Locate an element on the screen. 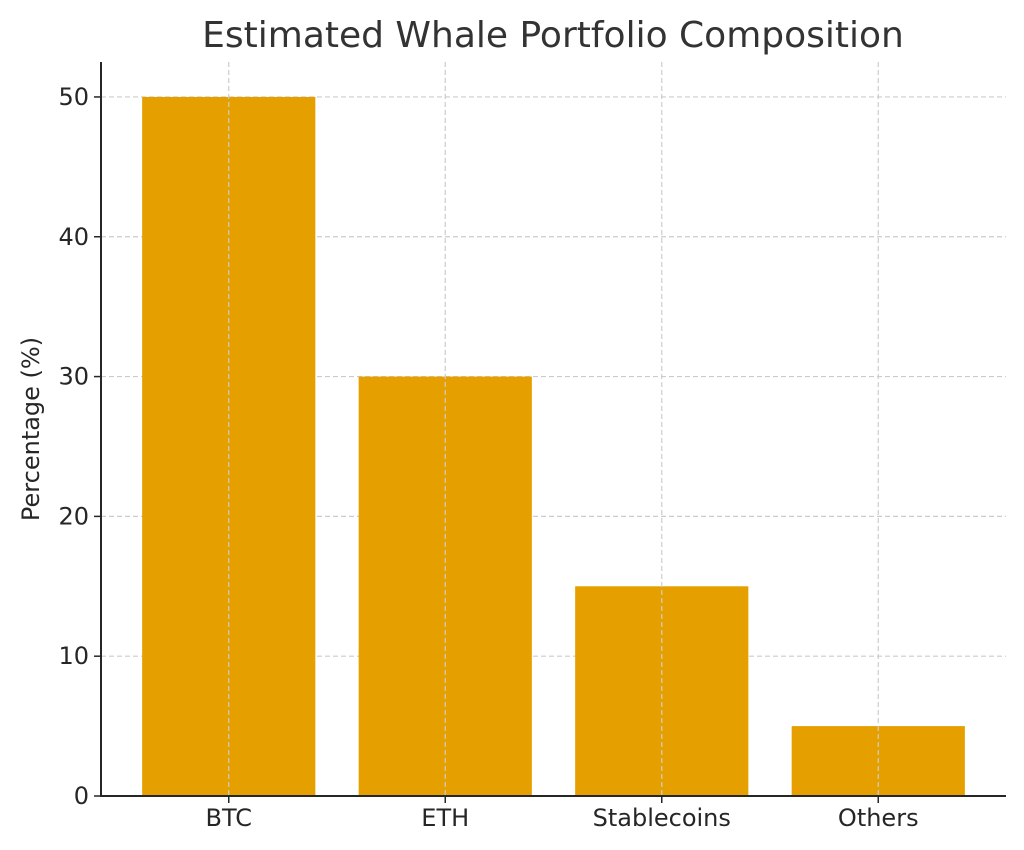  x-tick-label: Stablecoins is located at coordinates (662, 818).